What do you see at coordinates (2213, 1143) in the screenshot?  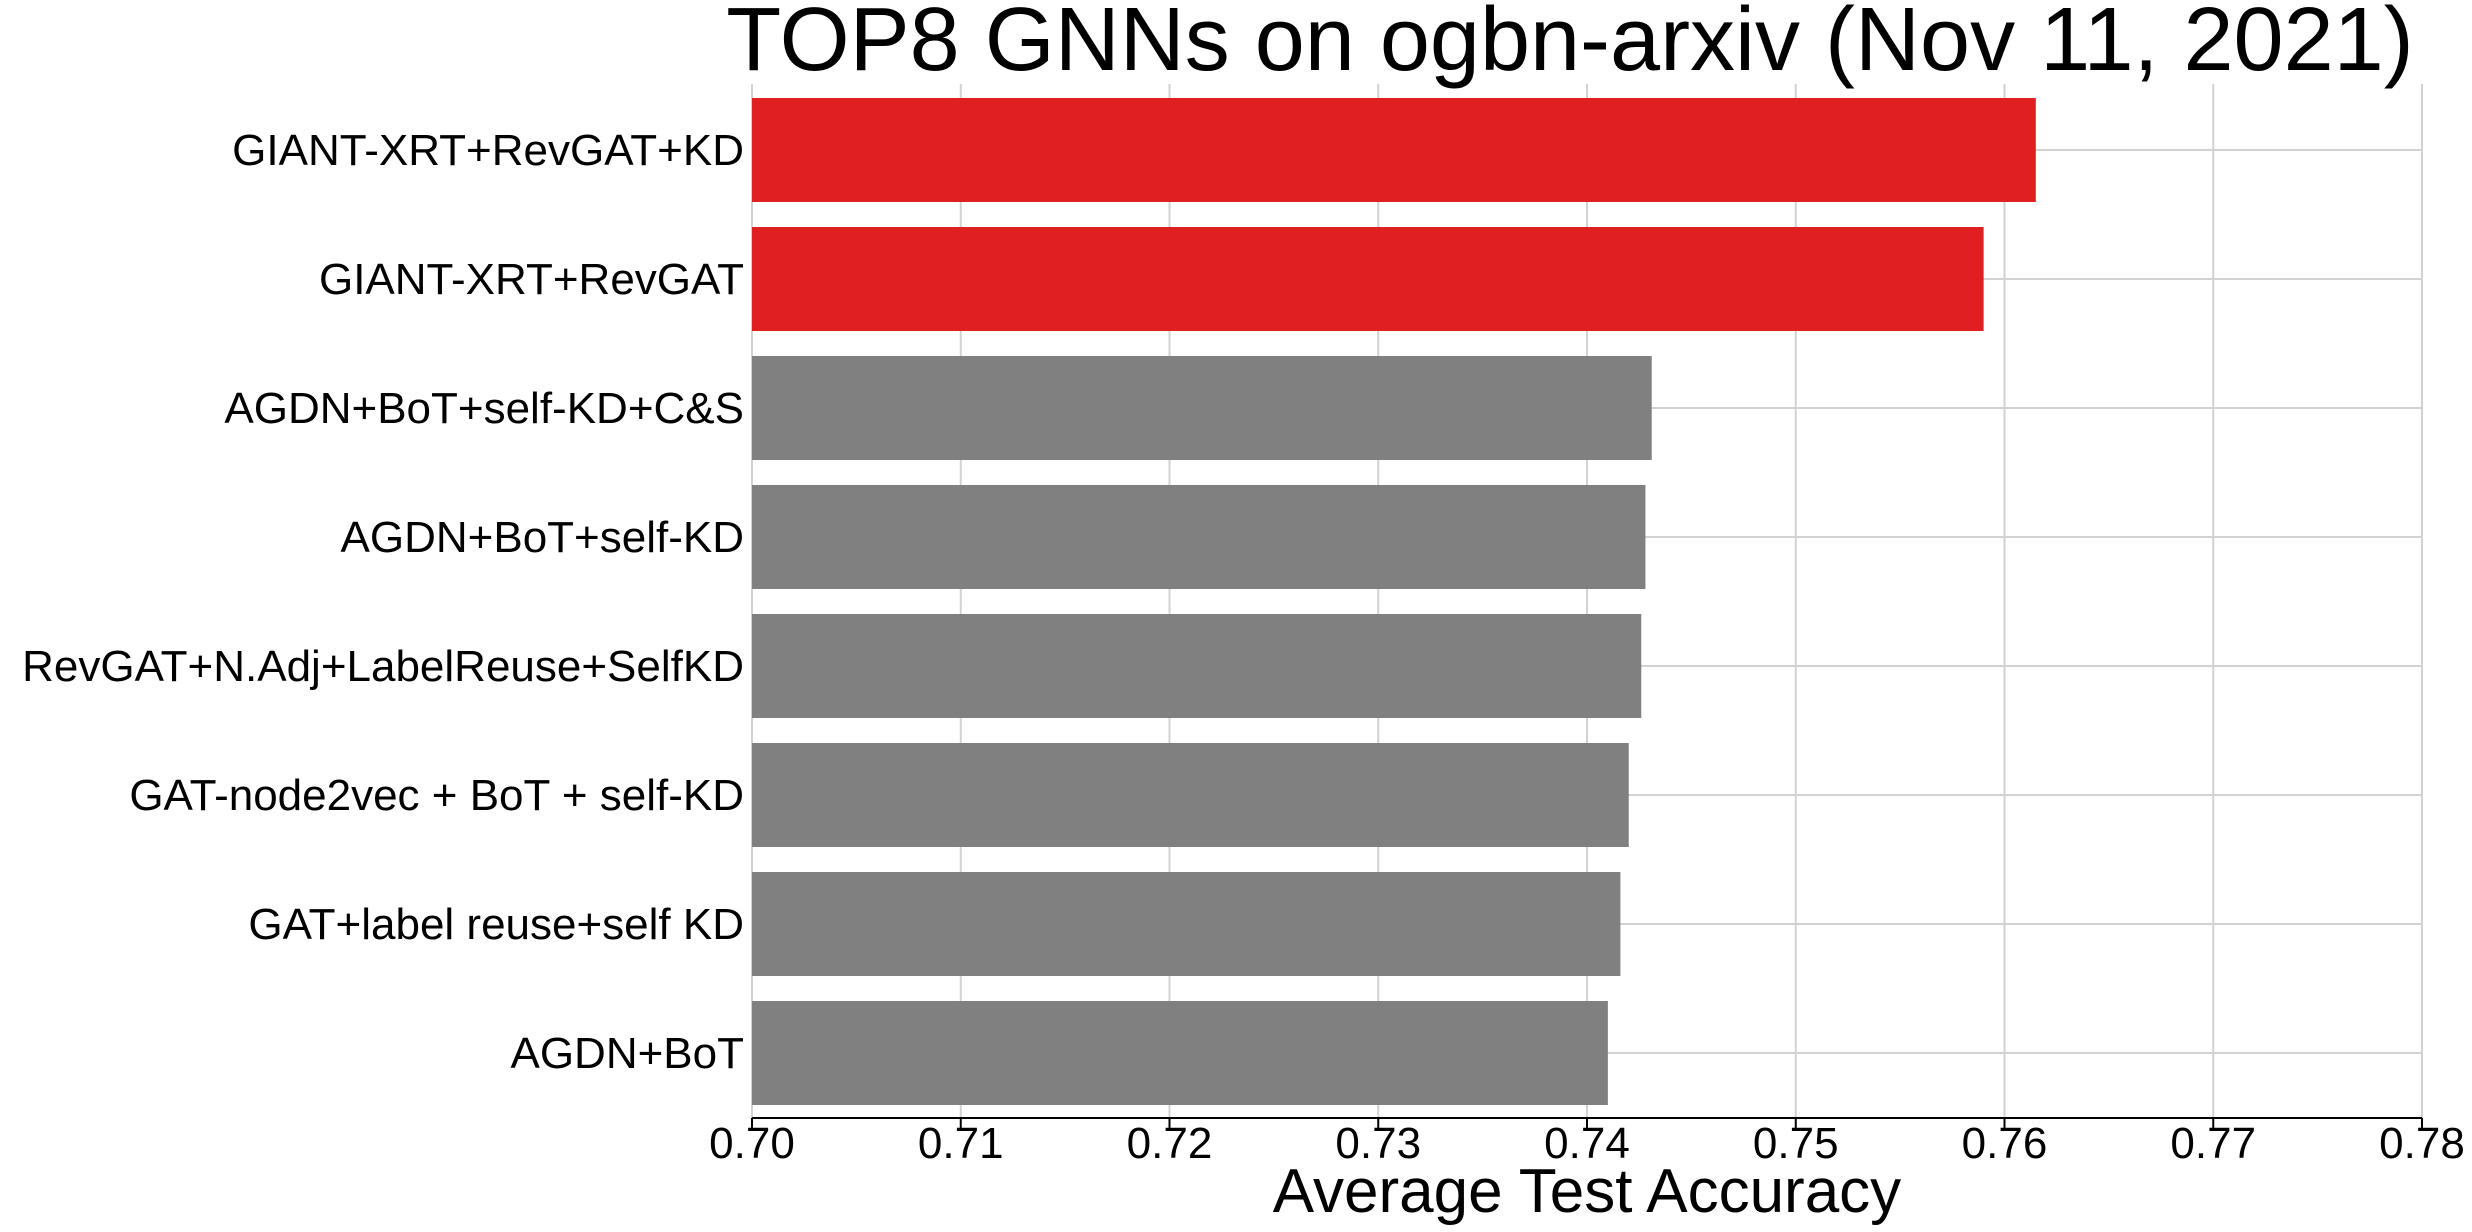 I see `x-tick-label: 0.77` at bounding box center [2213, 1143].